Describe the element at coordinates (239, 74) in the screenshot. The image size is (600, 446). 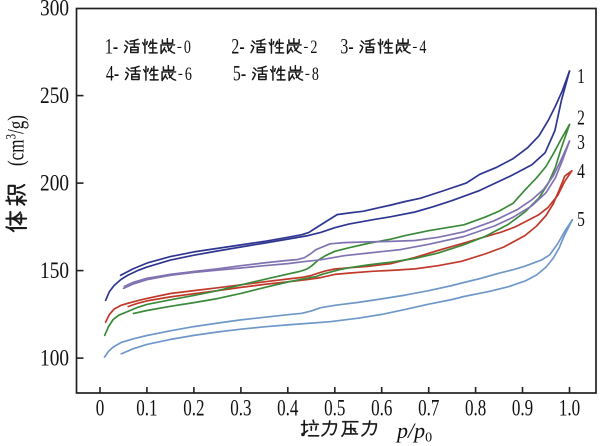
I see `svg-text: 5-` at that location.